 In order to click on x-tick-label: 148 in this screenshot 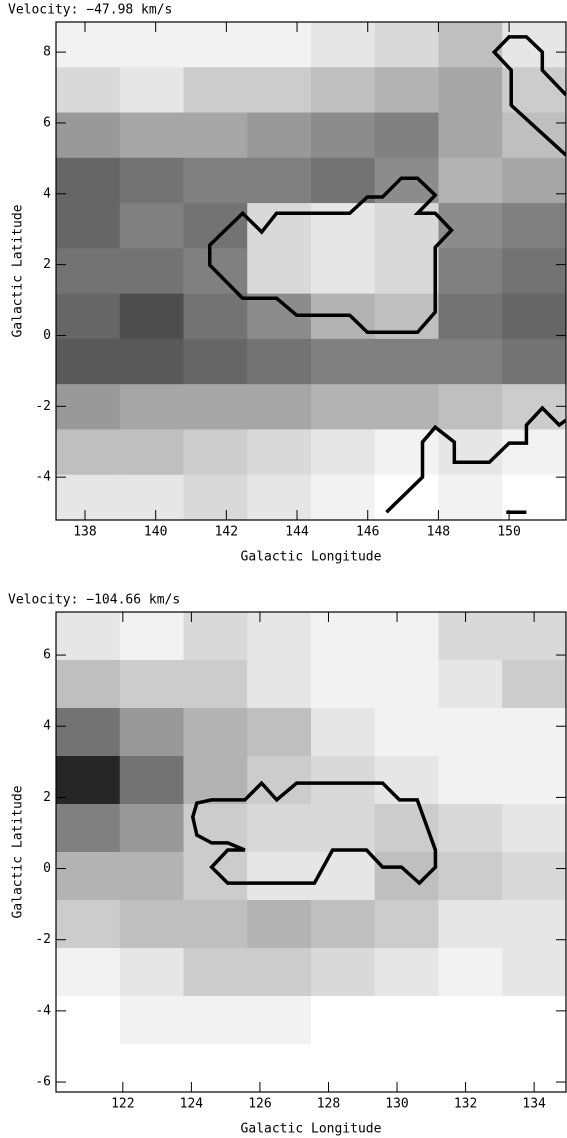, I will do `click(438, 532)`.